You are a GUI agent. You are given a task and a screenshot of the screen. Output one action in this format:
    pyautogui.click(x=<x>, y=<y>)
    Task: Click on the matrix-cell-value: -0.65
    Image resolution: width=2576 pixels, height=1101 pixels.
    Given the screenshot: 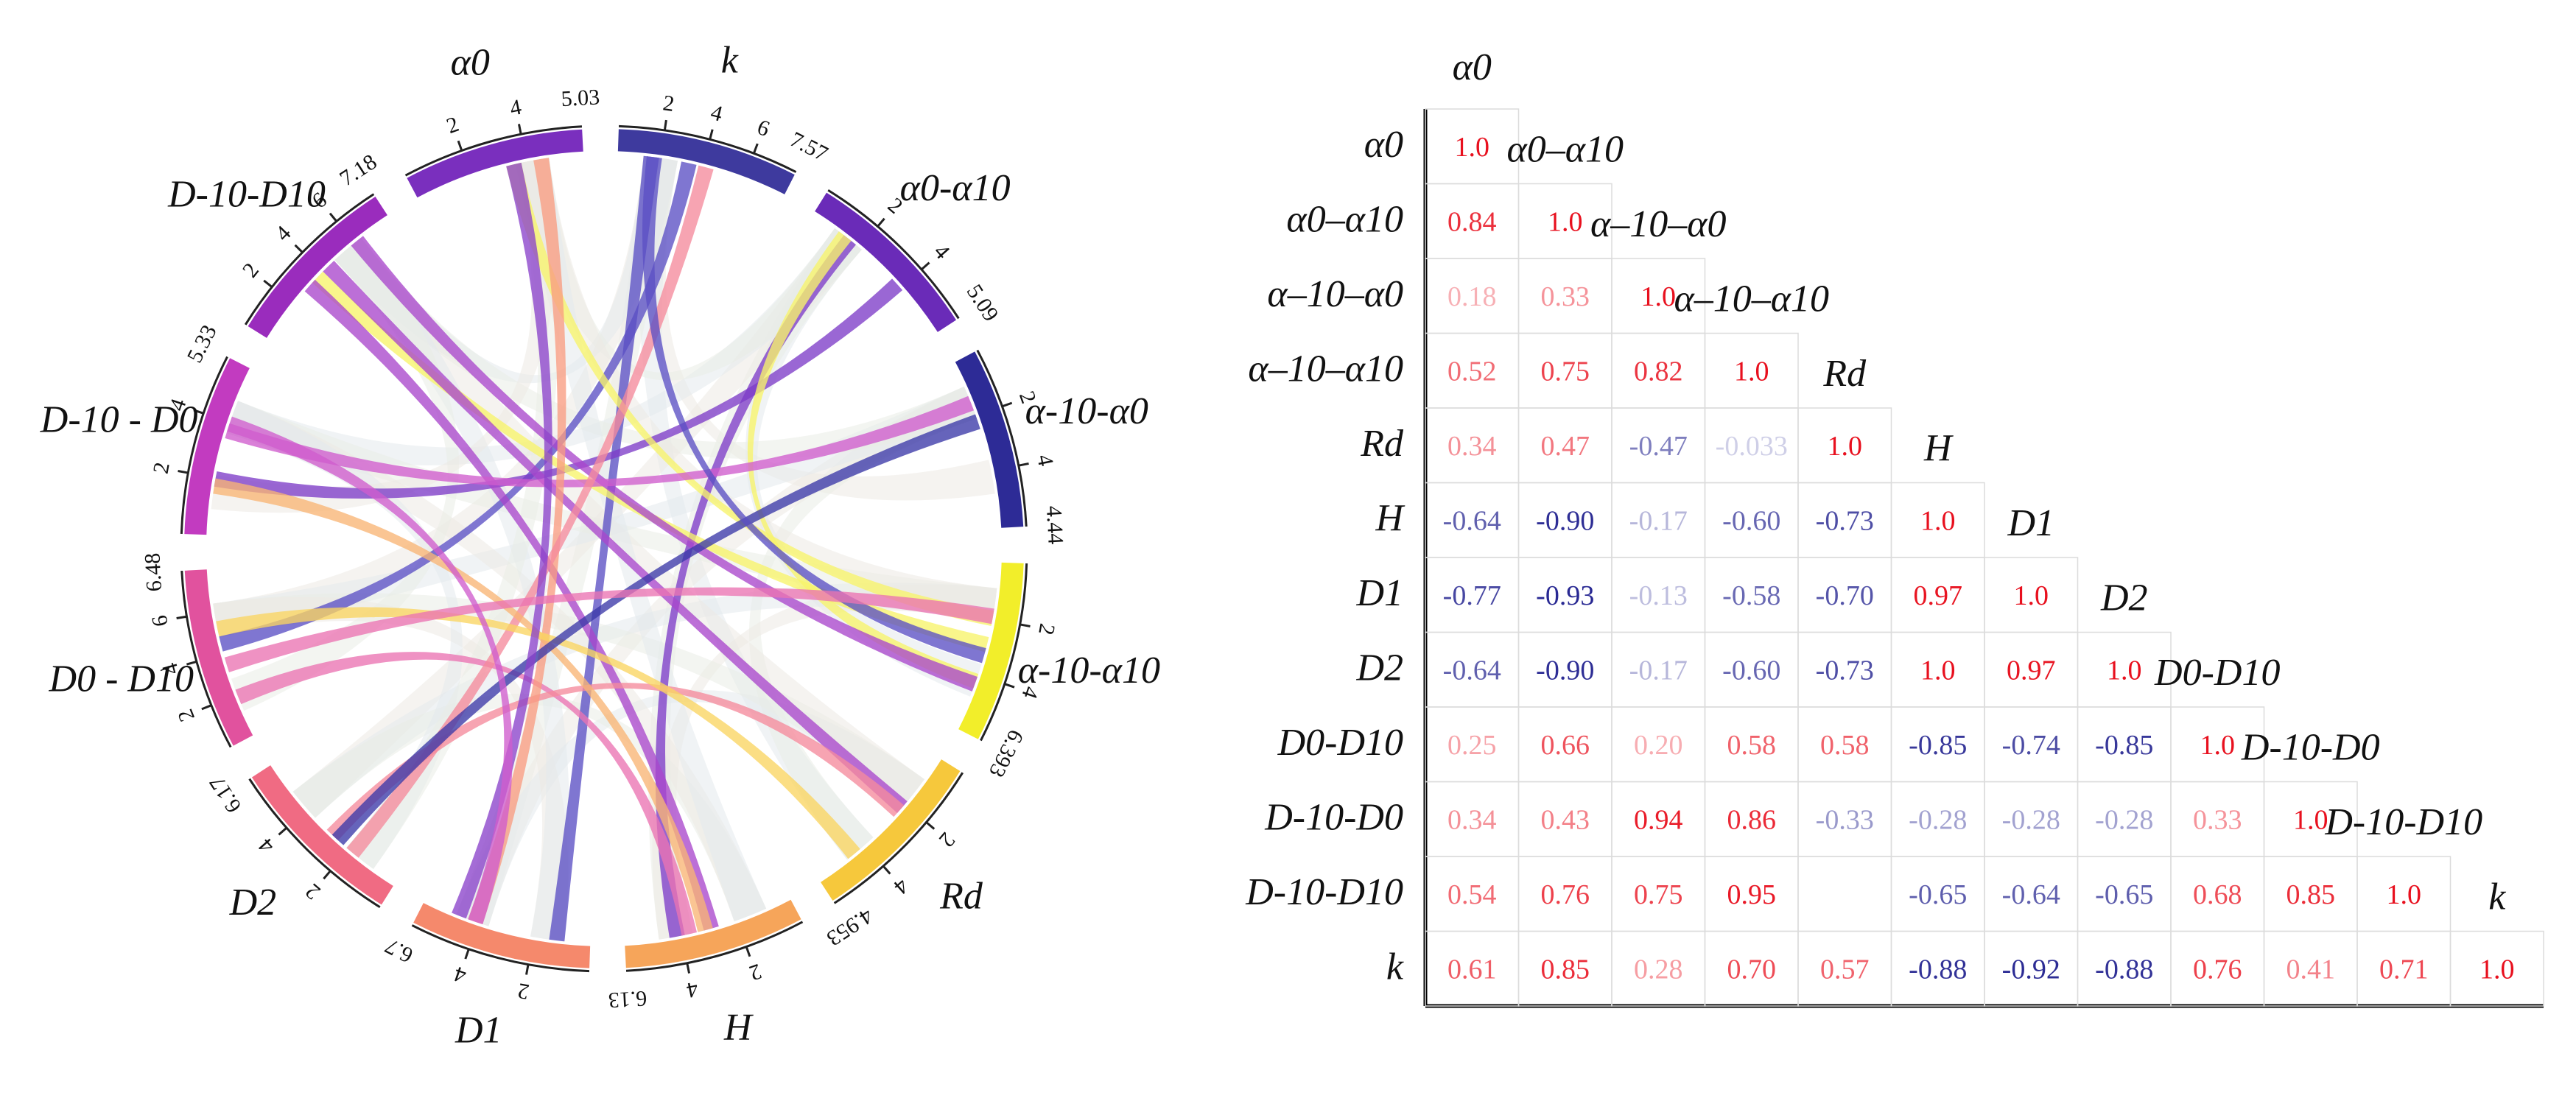 What is the action you would take?
    pyautogui.click(x=1938, y=894)
    